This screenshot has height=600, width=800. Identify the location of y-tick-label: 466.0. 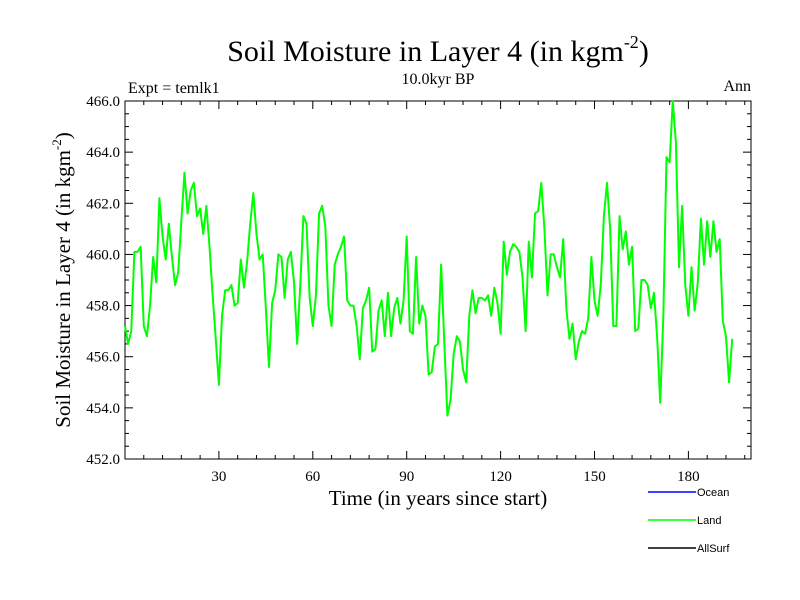
(103, 102).